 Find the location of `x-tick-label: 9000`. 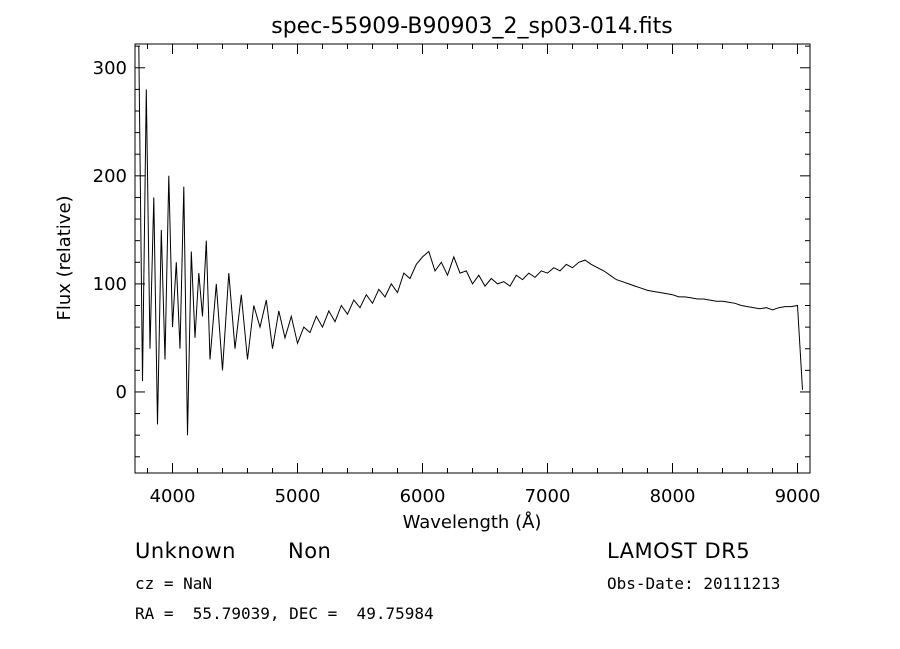

x-tick-label: 9000 is located at coordinates (798, 496).